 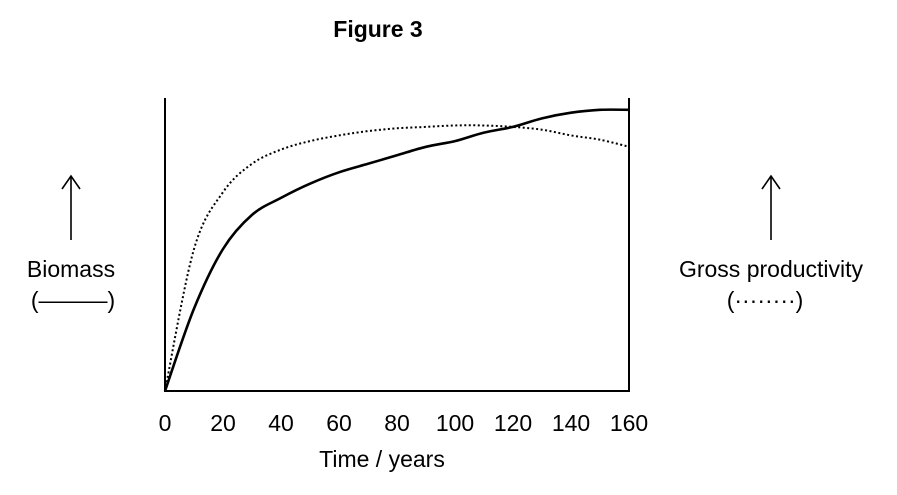 I want to click on x-tick-label: 60, so click(x=339, y=423).